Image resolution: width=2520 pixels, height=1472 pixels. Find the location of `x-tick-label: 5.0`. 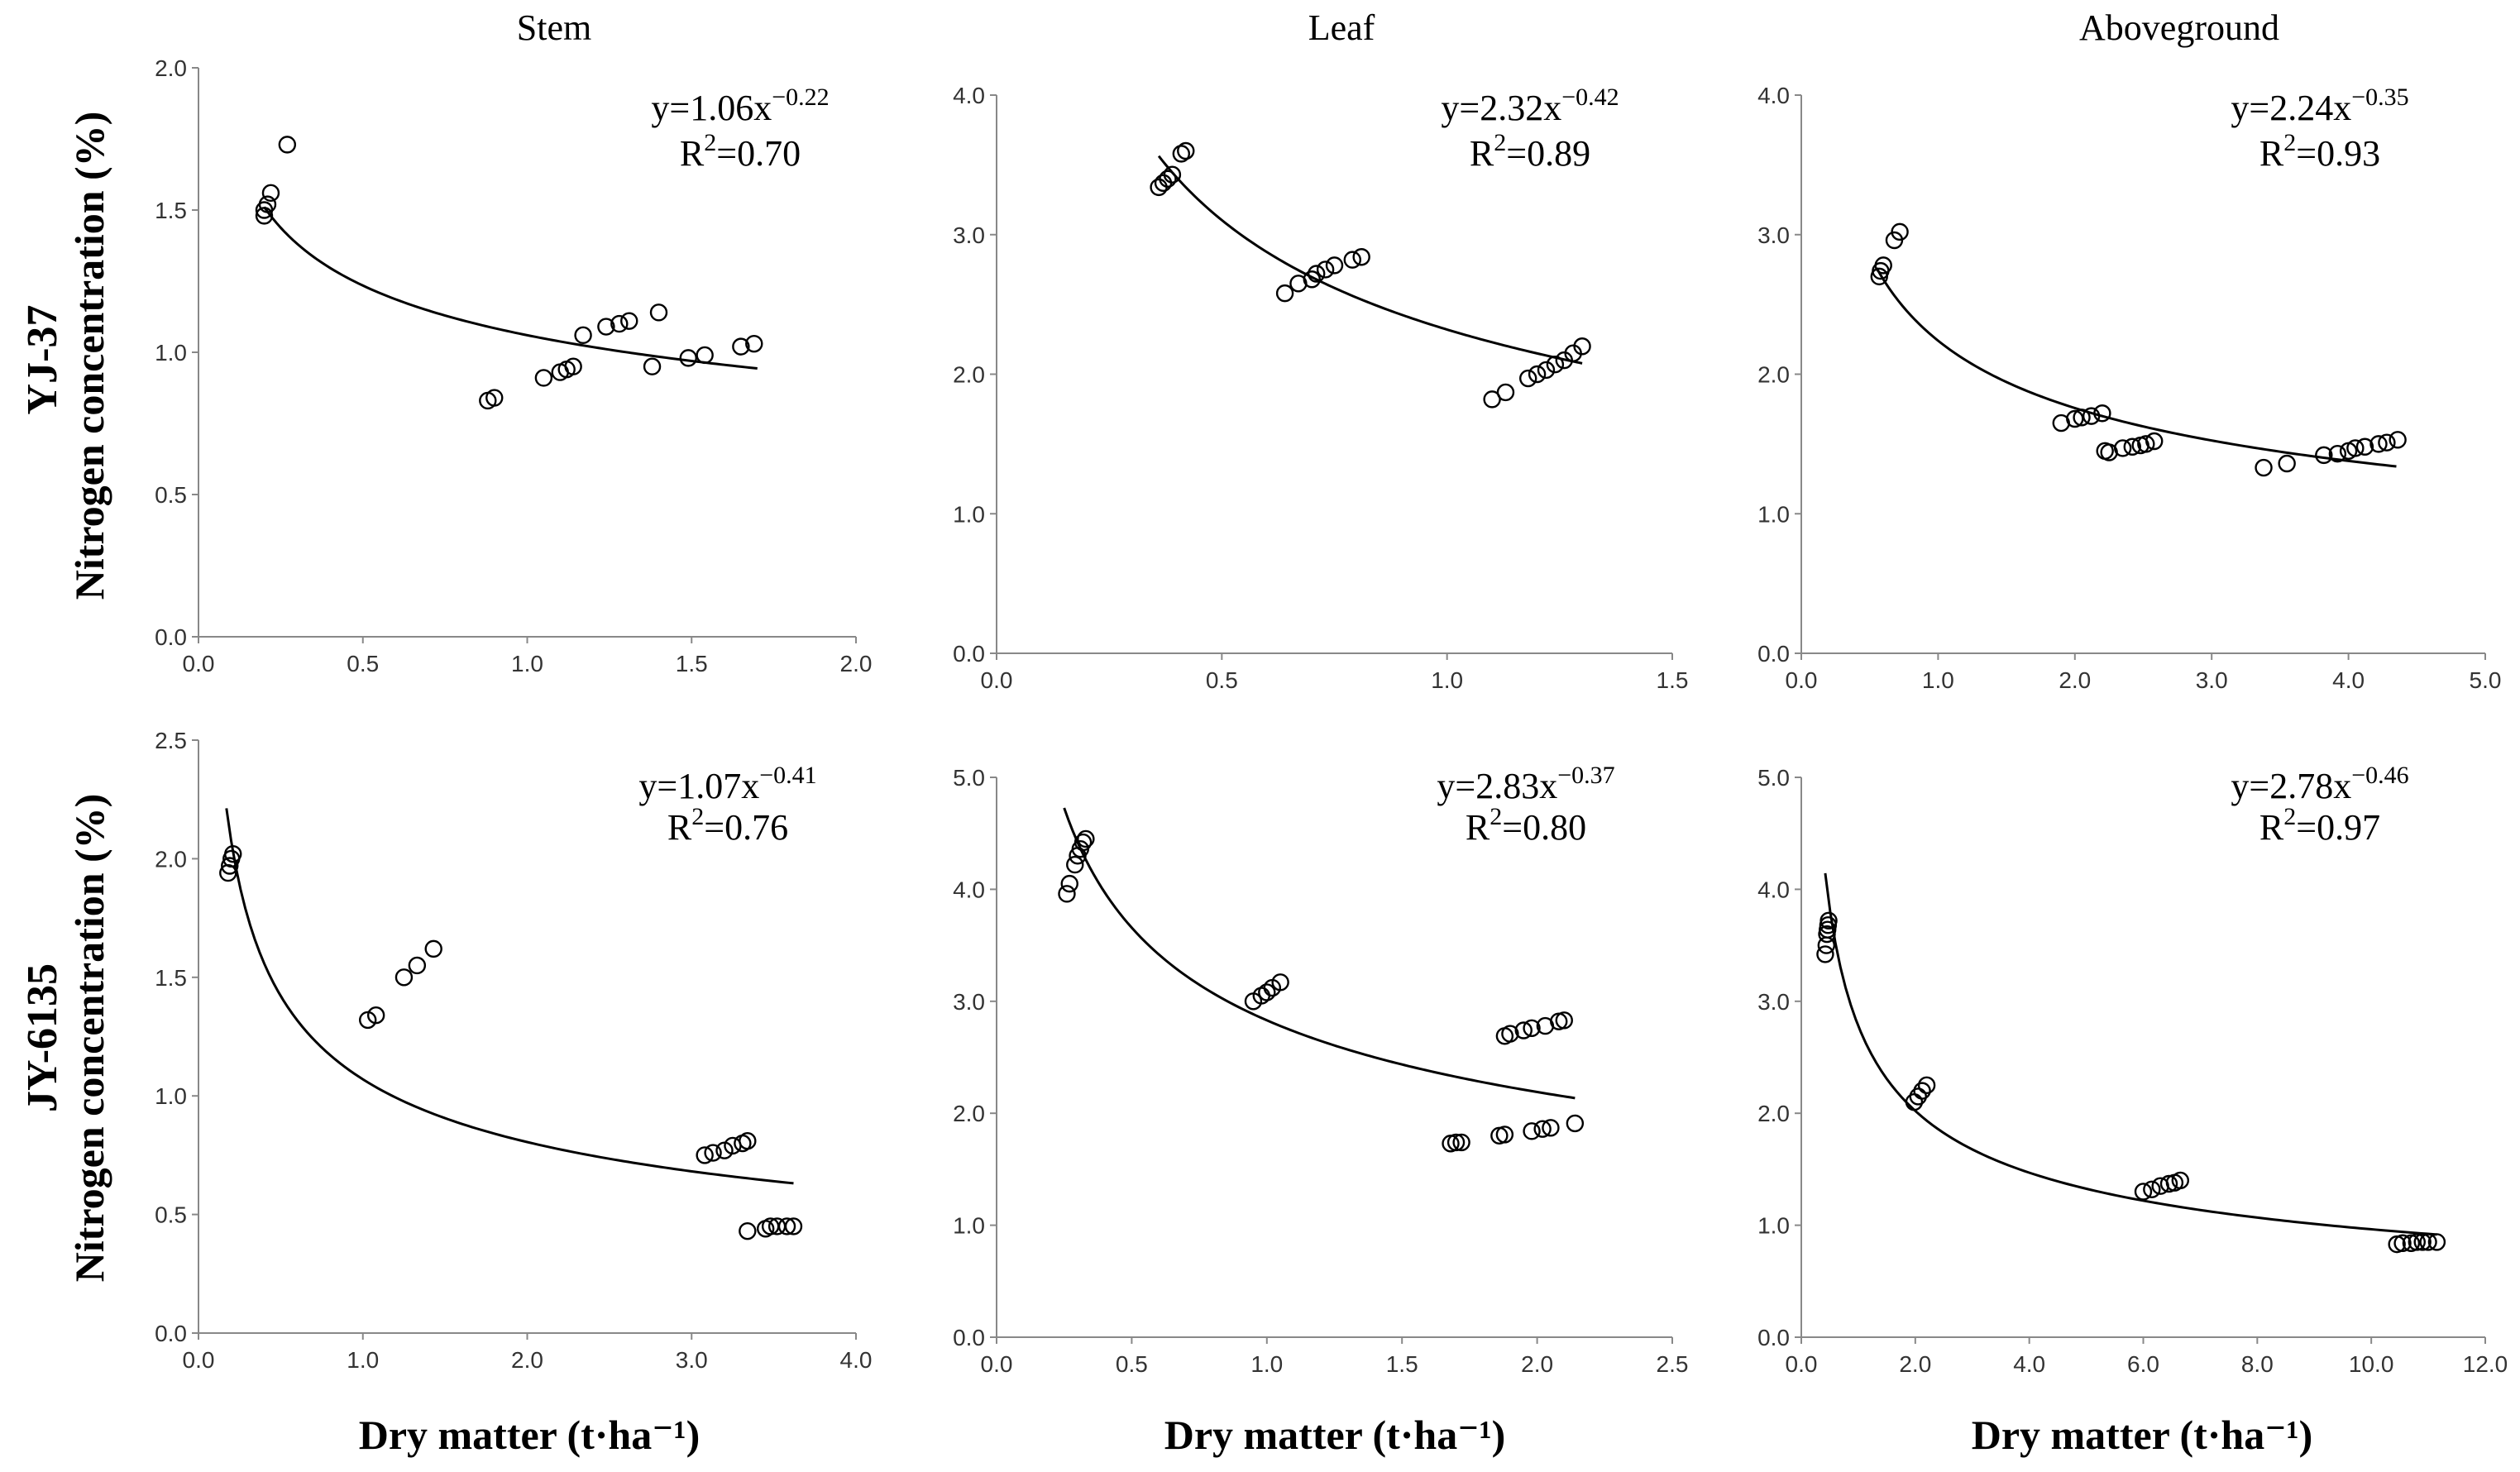

x-tick-label: 5.0 is located at coordinates (2486, 680).